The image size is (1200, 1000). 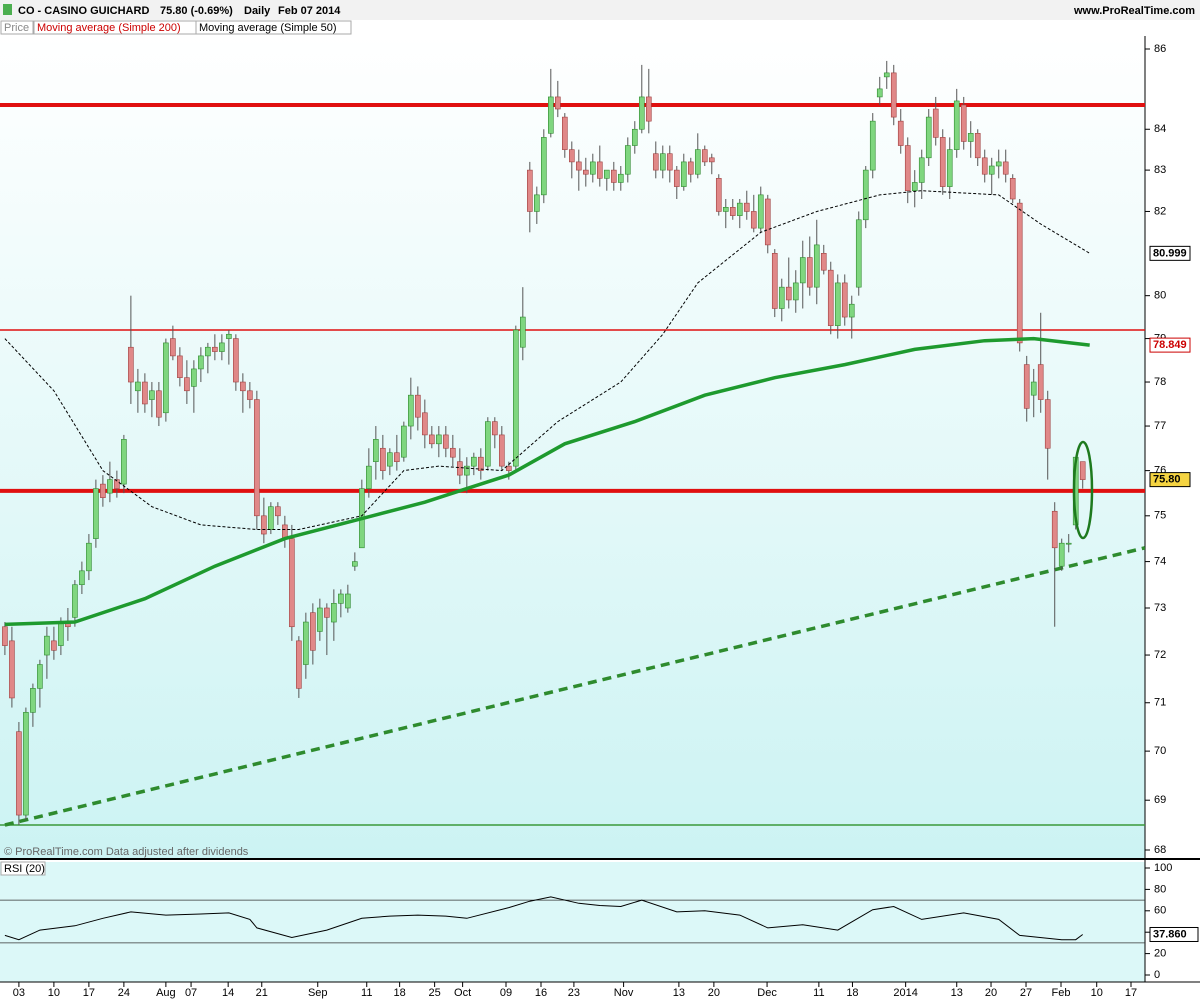 I want to click on last-value-label: 80.999, so click(x=1170, y=253).